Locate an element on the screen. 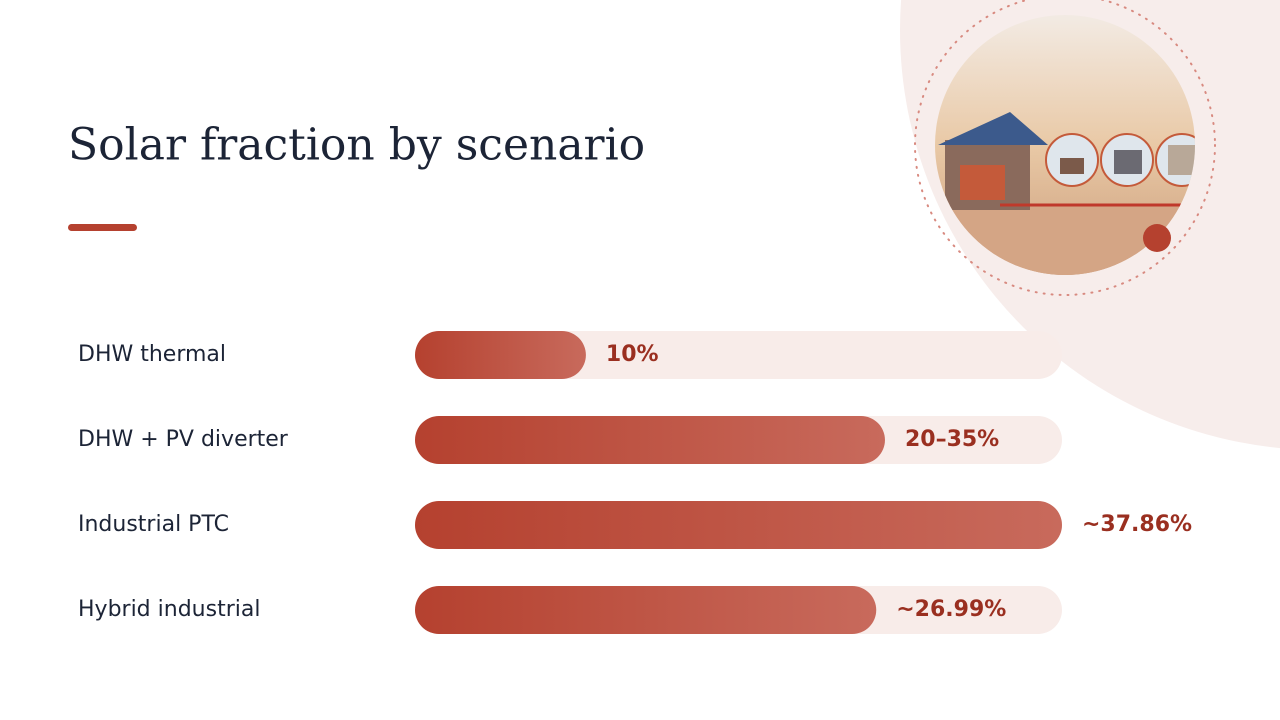 The height and width of the screenshot is (720, 1280). accent-dot is located at coordinates (1157, 238).